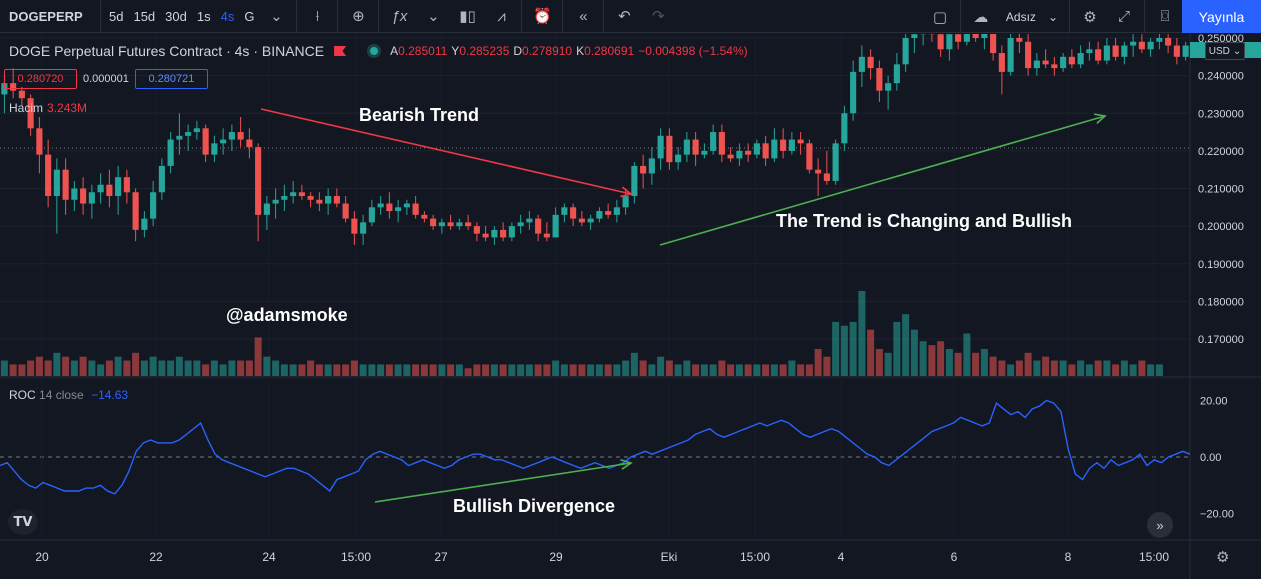 This screenshot has height=579, width=1261. I want to click on toolbar-right: ▢ ☁ Adsız ⌄ ⚙ ⤢ ⌼ Yayınla, so click(1092, 16).